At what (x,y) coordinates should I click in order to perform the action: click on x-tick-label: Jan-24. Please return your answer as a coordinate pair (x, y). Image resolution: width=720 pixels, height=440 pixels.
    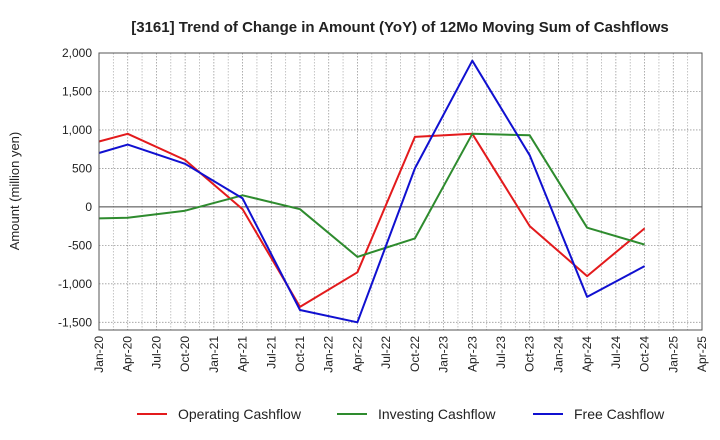
    Looking at the image, I should click on (558, 354).